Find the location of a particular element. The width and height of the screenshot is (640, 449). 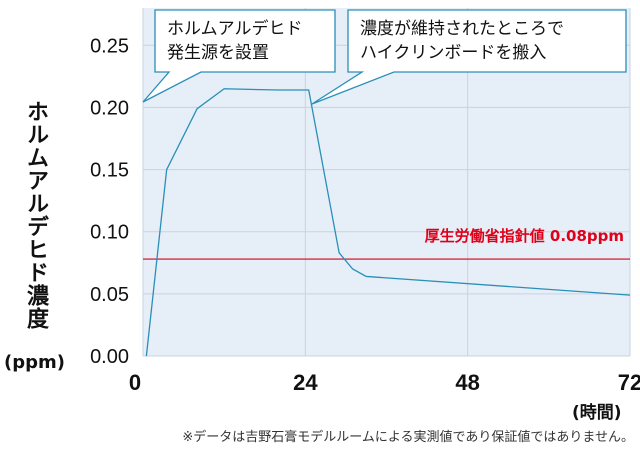

callout-text-line: ホルムアルデヒド is located at coordinates (235, 28).